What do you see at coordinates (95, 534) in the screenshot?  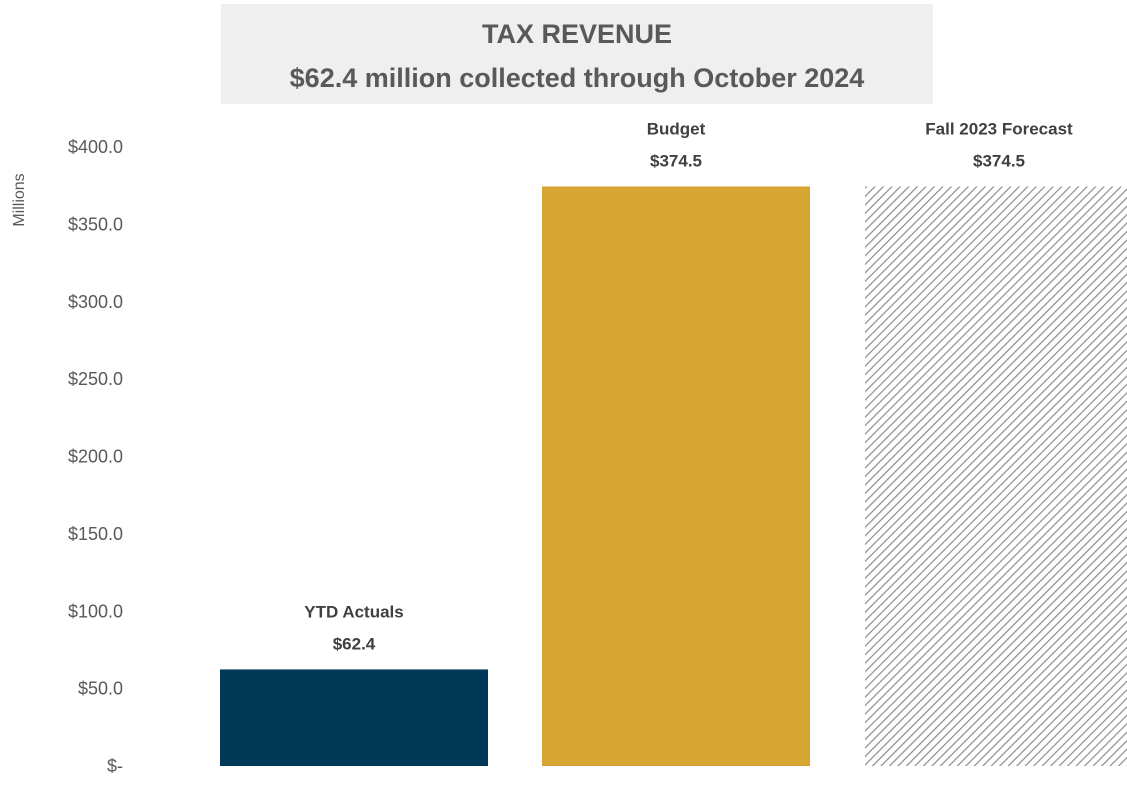 I see `y-tick-label: $150.0` at bounding box center [95, 534].